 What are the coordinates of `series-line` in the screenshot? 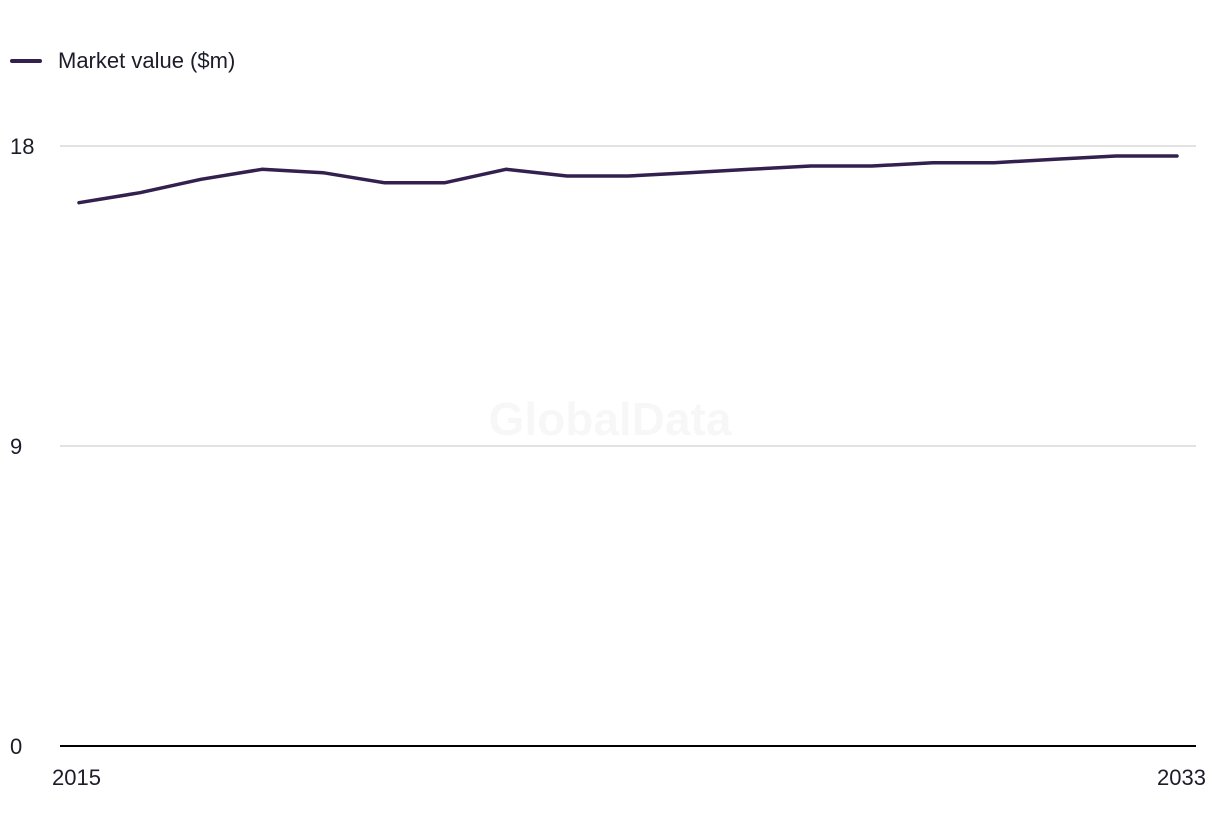 It's located at (628, 179).